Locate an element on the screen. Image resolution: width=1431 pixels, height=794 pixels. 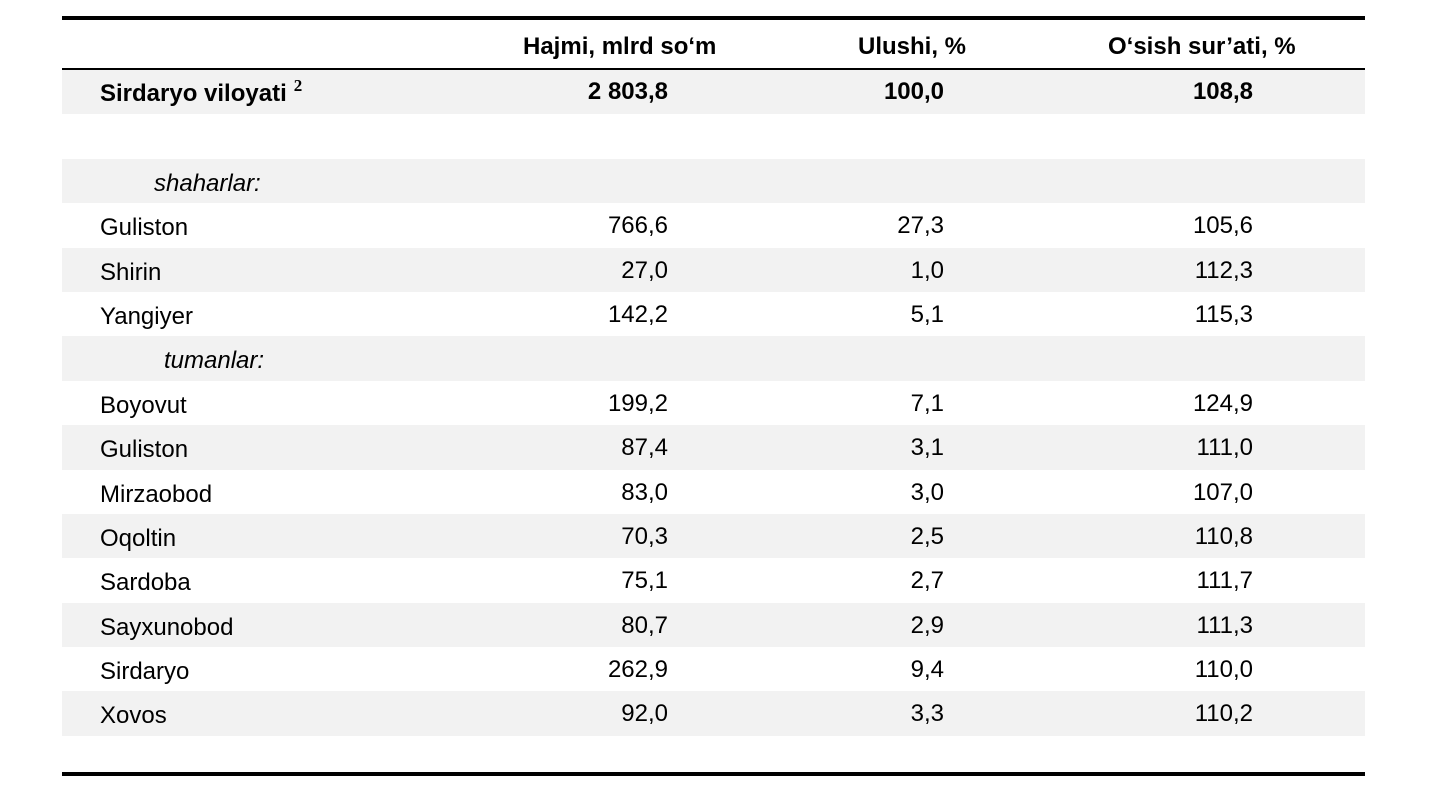
cell-share: 2,7 is located at coordinates (927, 581).